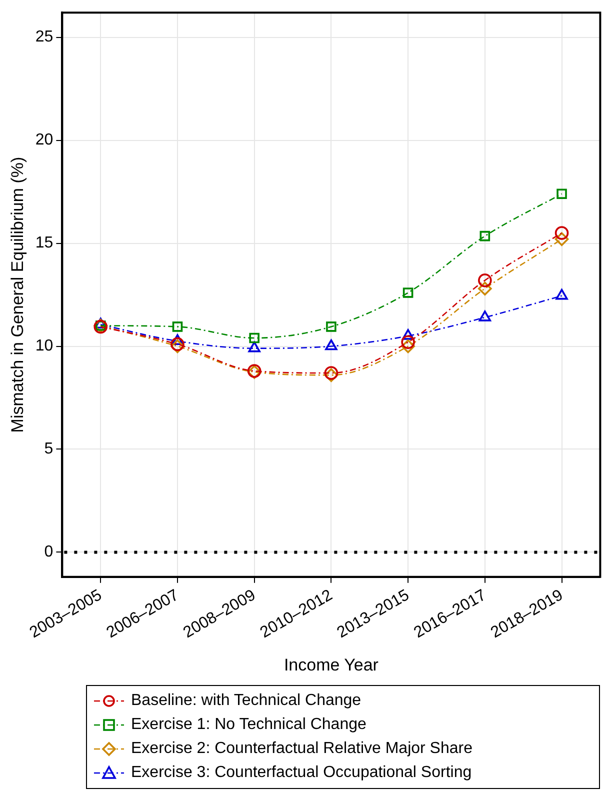  I want to click on y-tick-label: 15, so click(44, 243).